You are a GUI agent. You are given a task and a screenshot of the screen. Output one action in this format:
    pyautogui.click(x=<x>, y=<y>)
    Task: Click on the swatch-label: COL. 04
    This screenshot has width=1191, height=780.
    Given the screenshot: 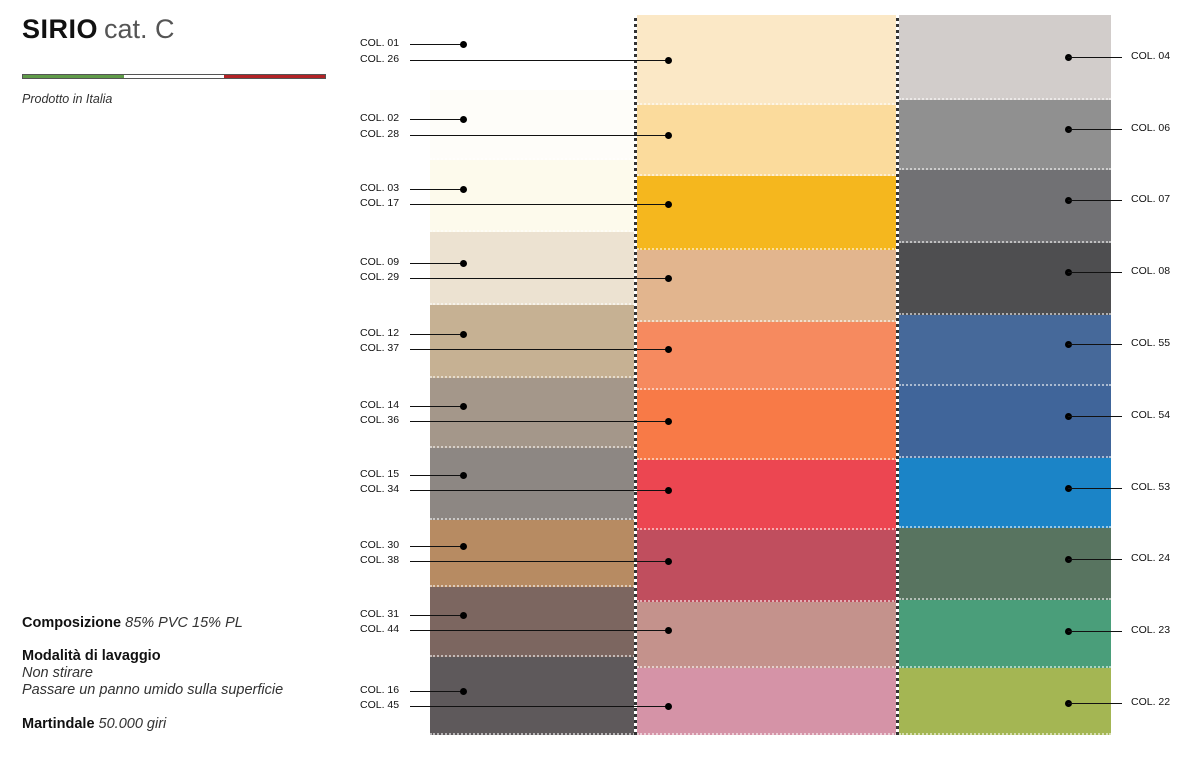 What is the action you would take?
    pyautogui.click(x=1151, y=56)
    